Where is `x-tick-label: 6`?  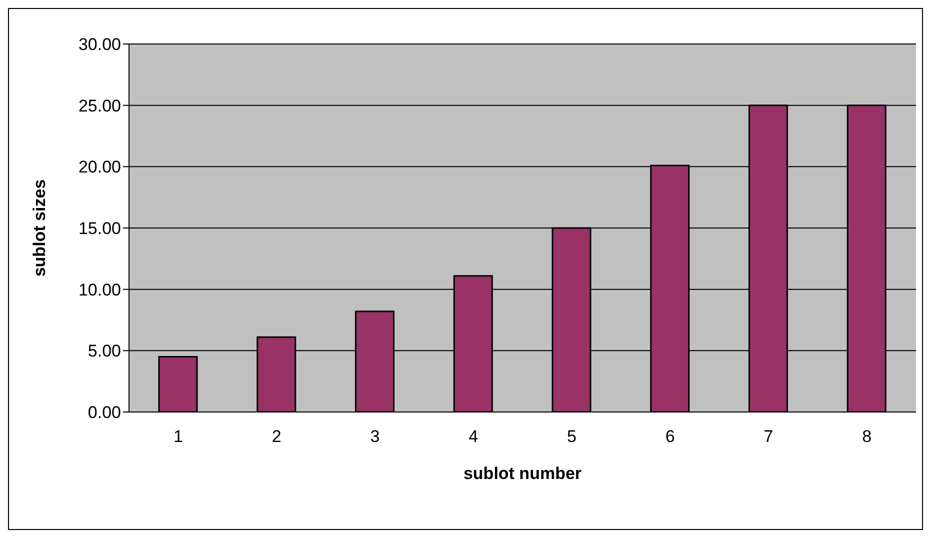 x-tick-label: 6 is located at coordinates (670, 436).